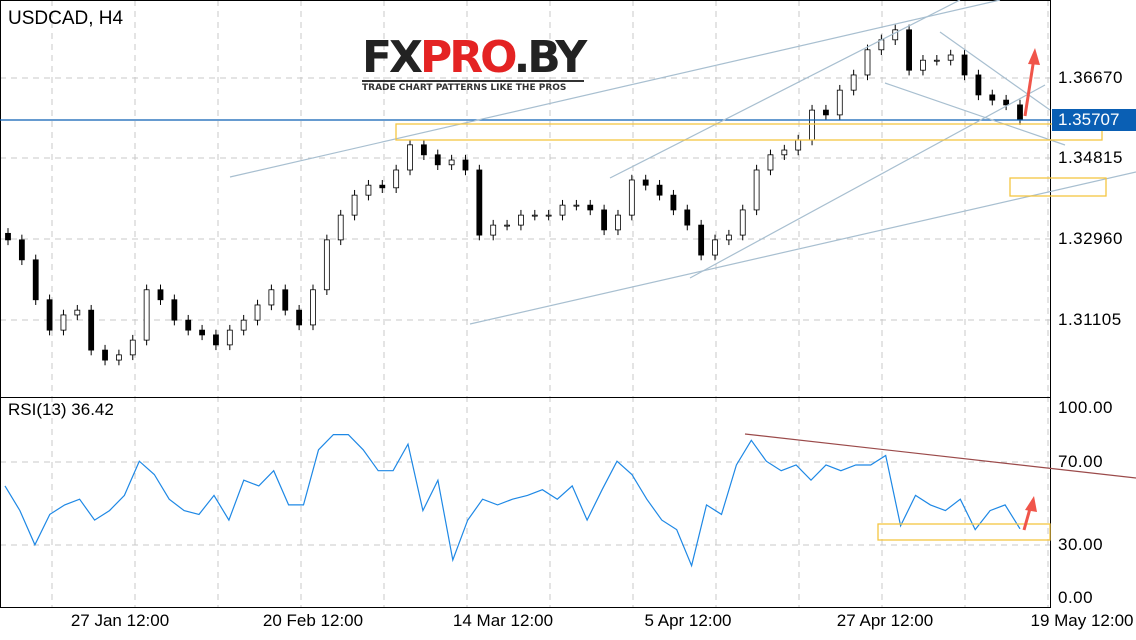  I want to click on price-tick: 1.34815, so click(1090, 157).